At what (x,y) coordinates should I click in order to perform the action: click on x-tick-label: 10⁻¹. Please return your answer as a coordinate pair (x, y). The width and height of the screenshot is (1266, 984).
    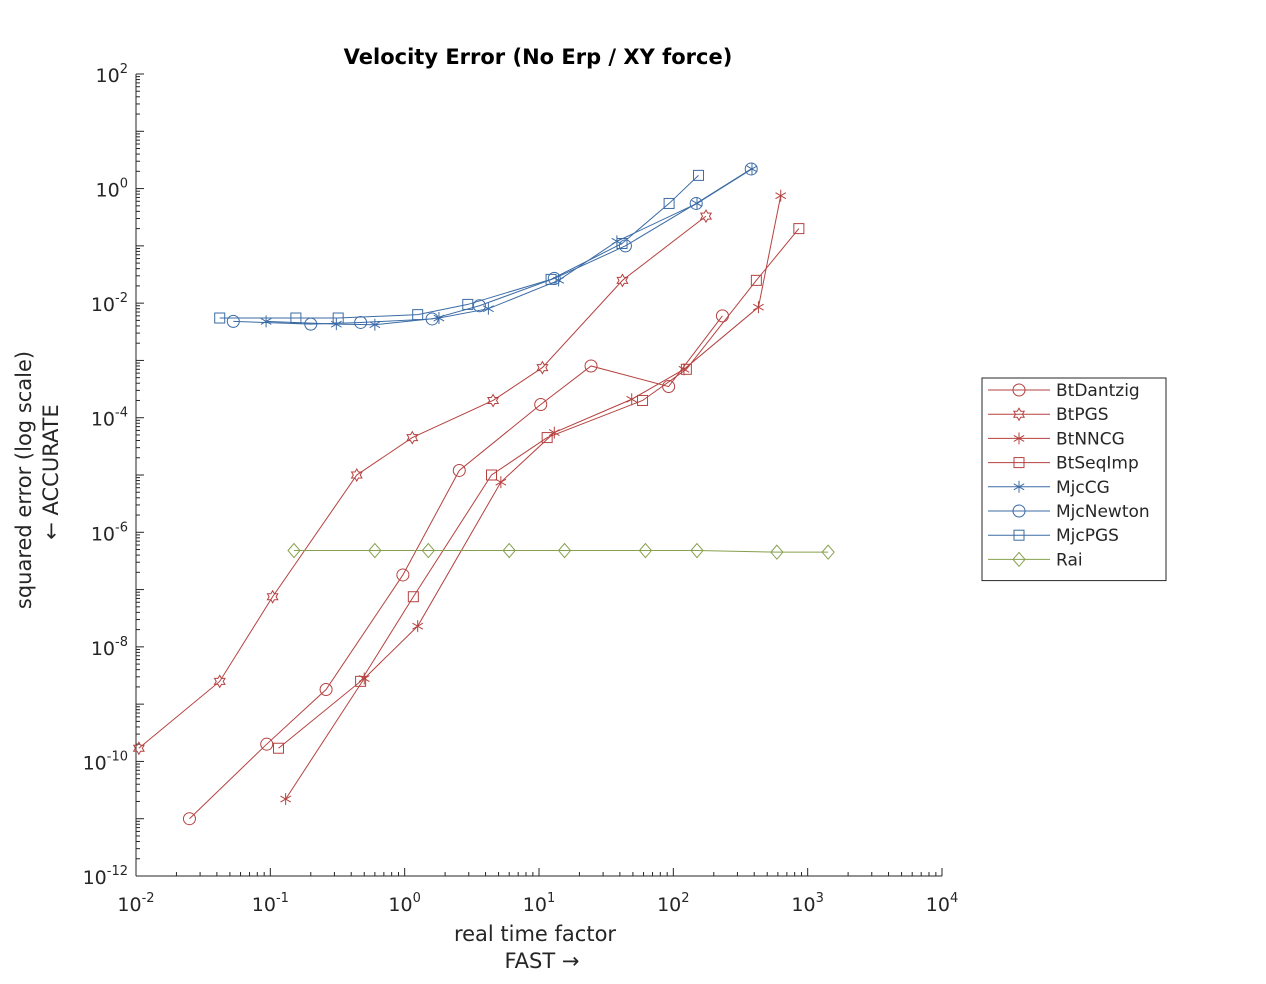
    Looking at the image, I should click on (270, 903).